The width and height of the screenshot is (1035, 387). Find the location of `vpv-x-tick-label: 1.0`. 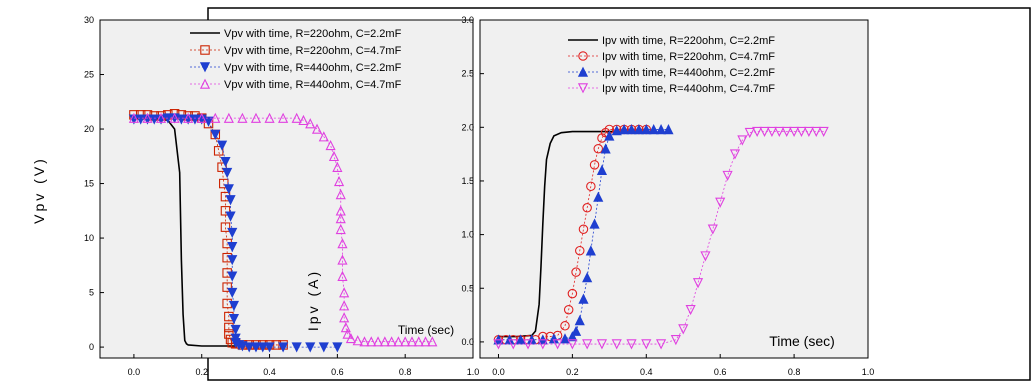

vpv-x-tick-label: 1.0 is located at coordinates (473, 372).